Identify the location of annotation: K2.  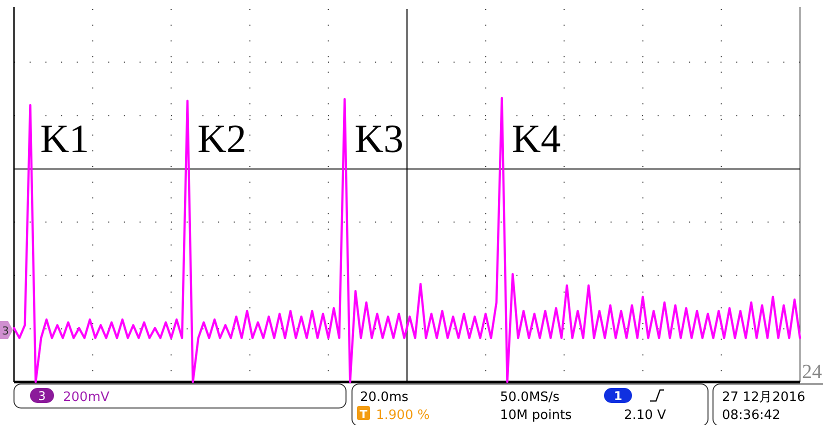
(221, 138).